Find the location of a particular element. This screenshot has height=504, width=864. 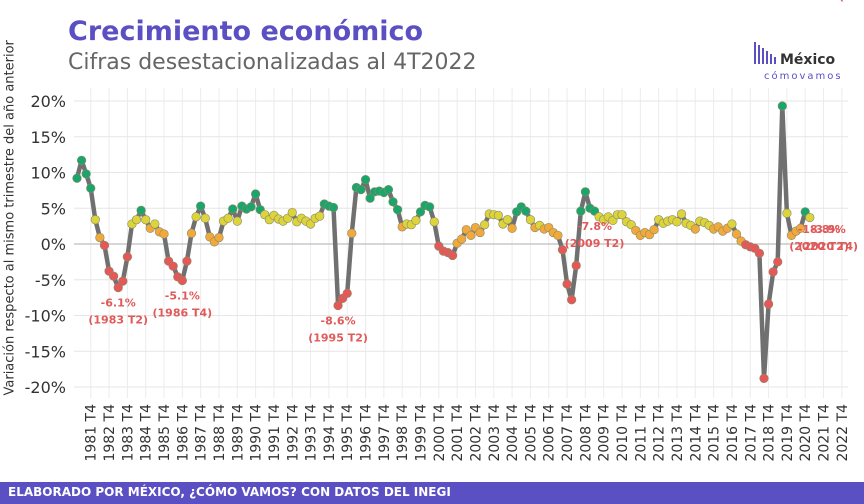

annotation-period: (2020 T2) is located at coordinates (819, 246).